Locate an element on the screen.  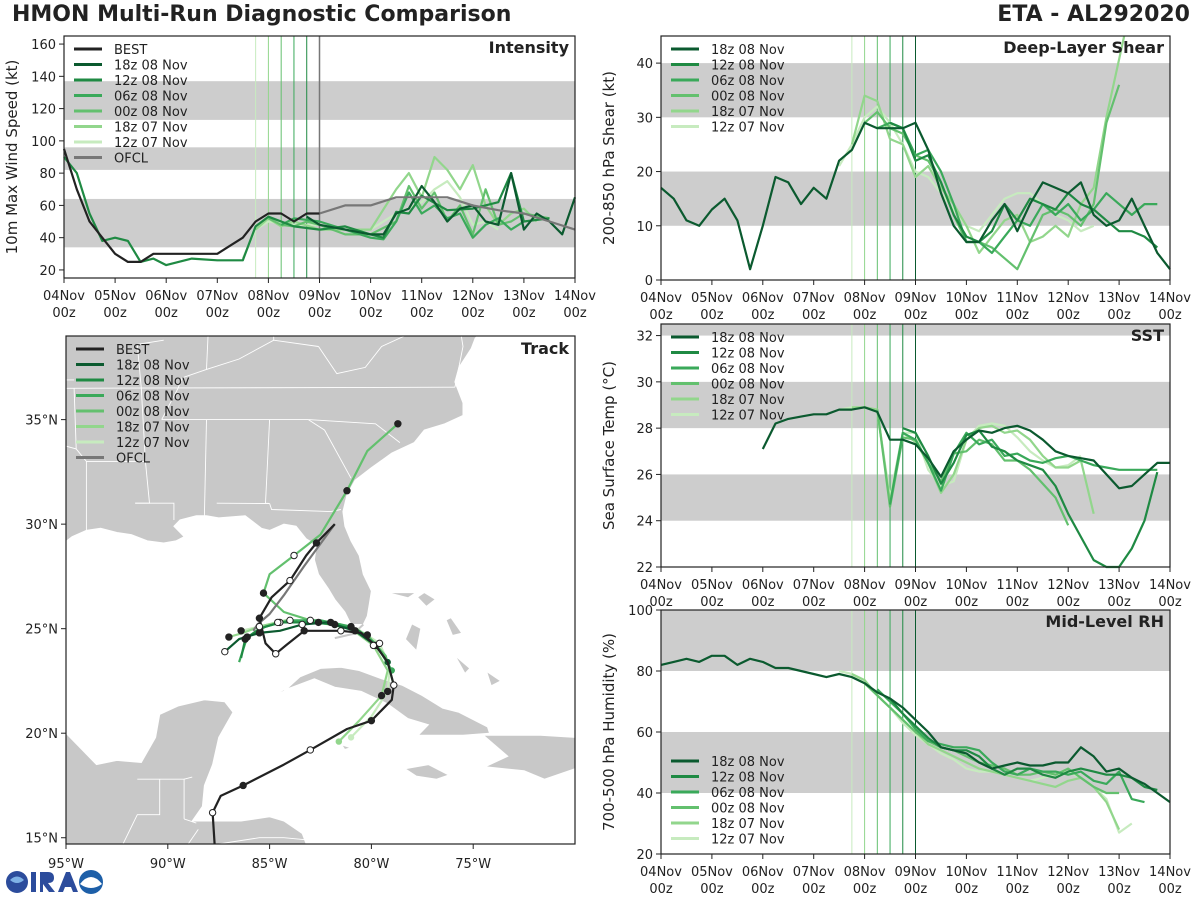
x-tick-date: 10Nov is located at coordinates (371, 296).